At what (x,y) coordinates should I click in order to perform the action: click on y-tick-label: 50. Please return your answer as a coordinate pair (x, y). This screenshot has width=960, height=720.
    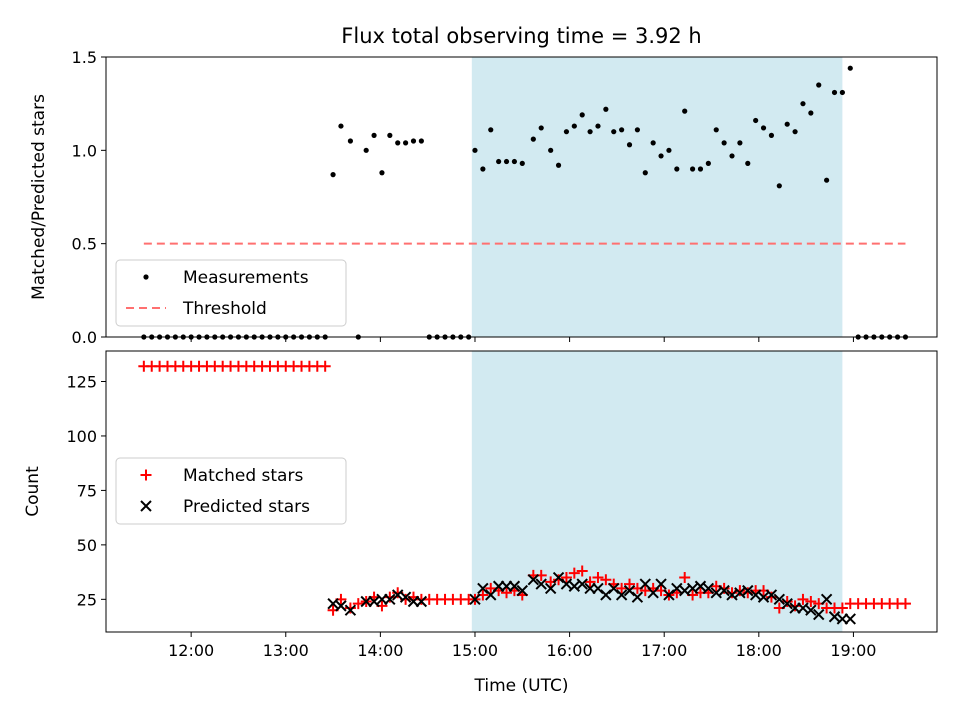
    Looking at the image, I should click on (87, 545).